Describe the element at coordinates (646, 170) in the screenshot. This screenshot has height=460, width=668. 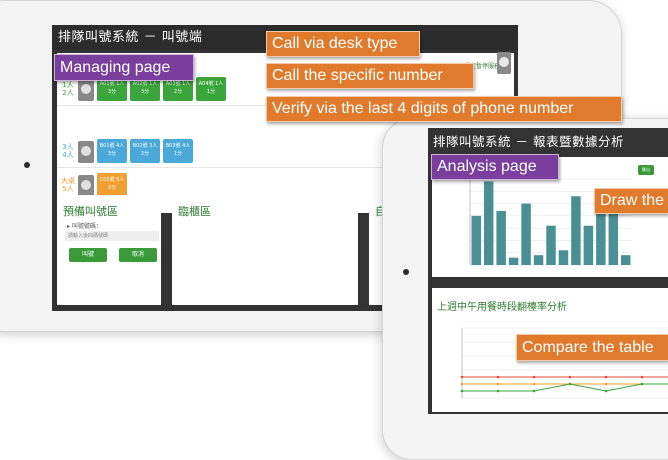
I see `export-button: 匯出` at that location.